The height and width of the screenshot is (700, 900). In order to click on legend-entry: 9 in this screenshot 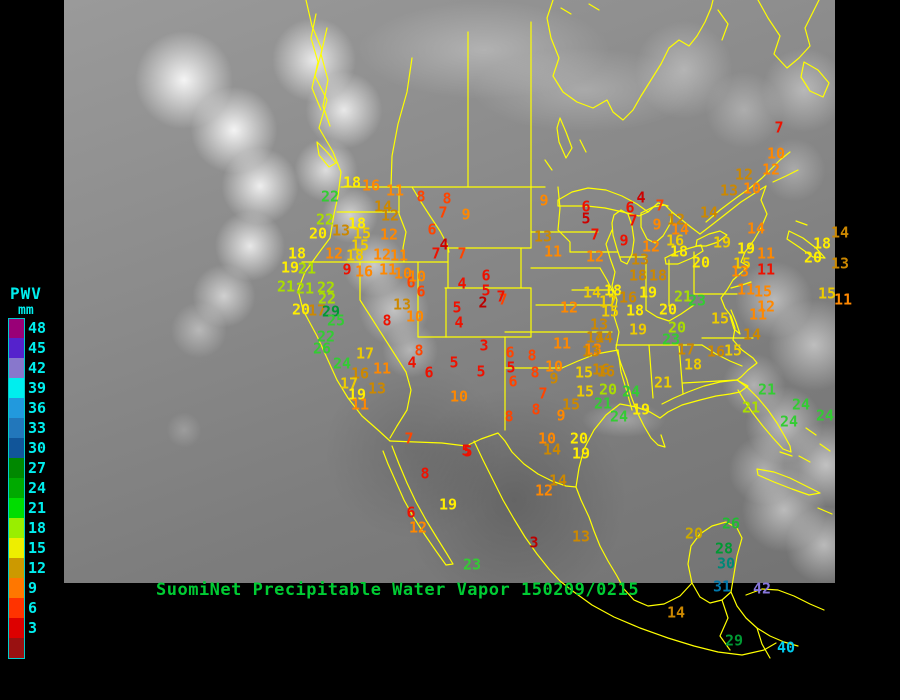, I will do `click(27, 588)`.